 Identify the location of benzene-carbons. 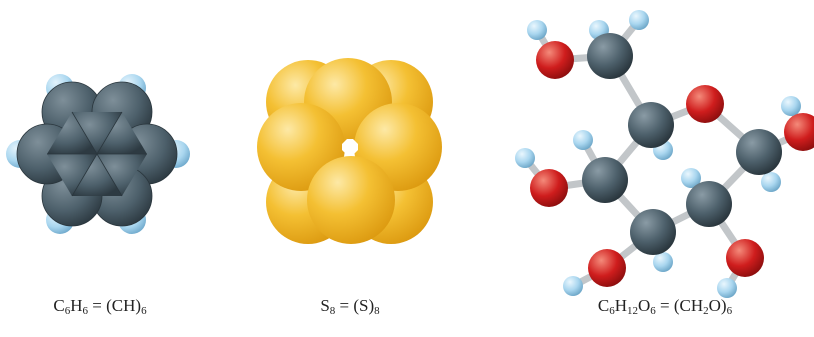
(97, 154).